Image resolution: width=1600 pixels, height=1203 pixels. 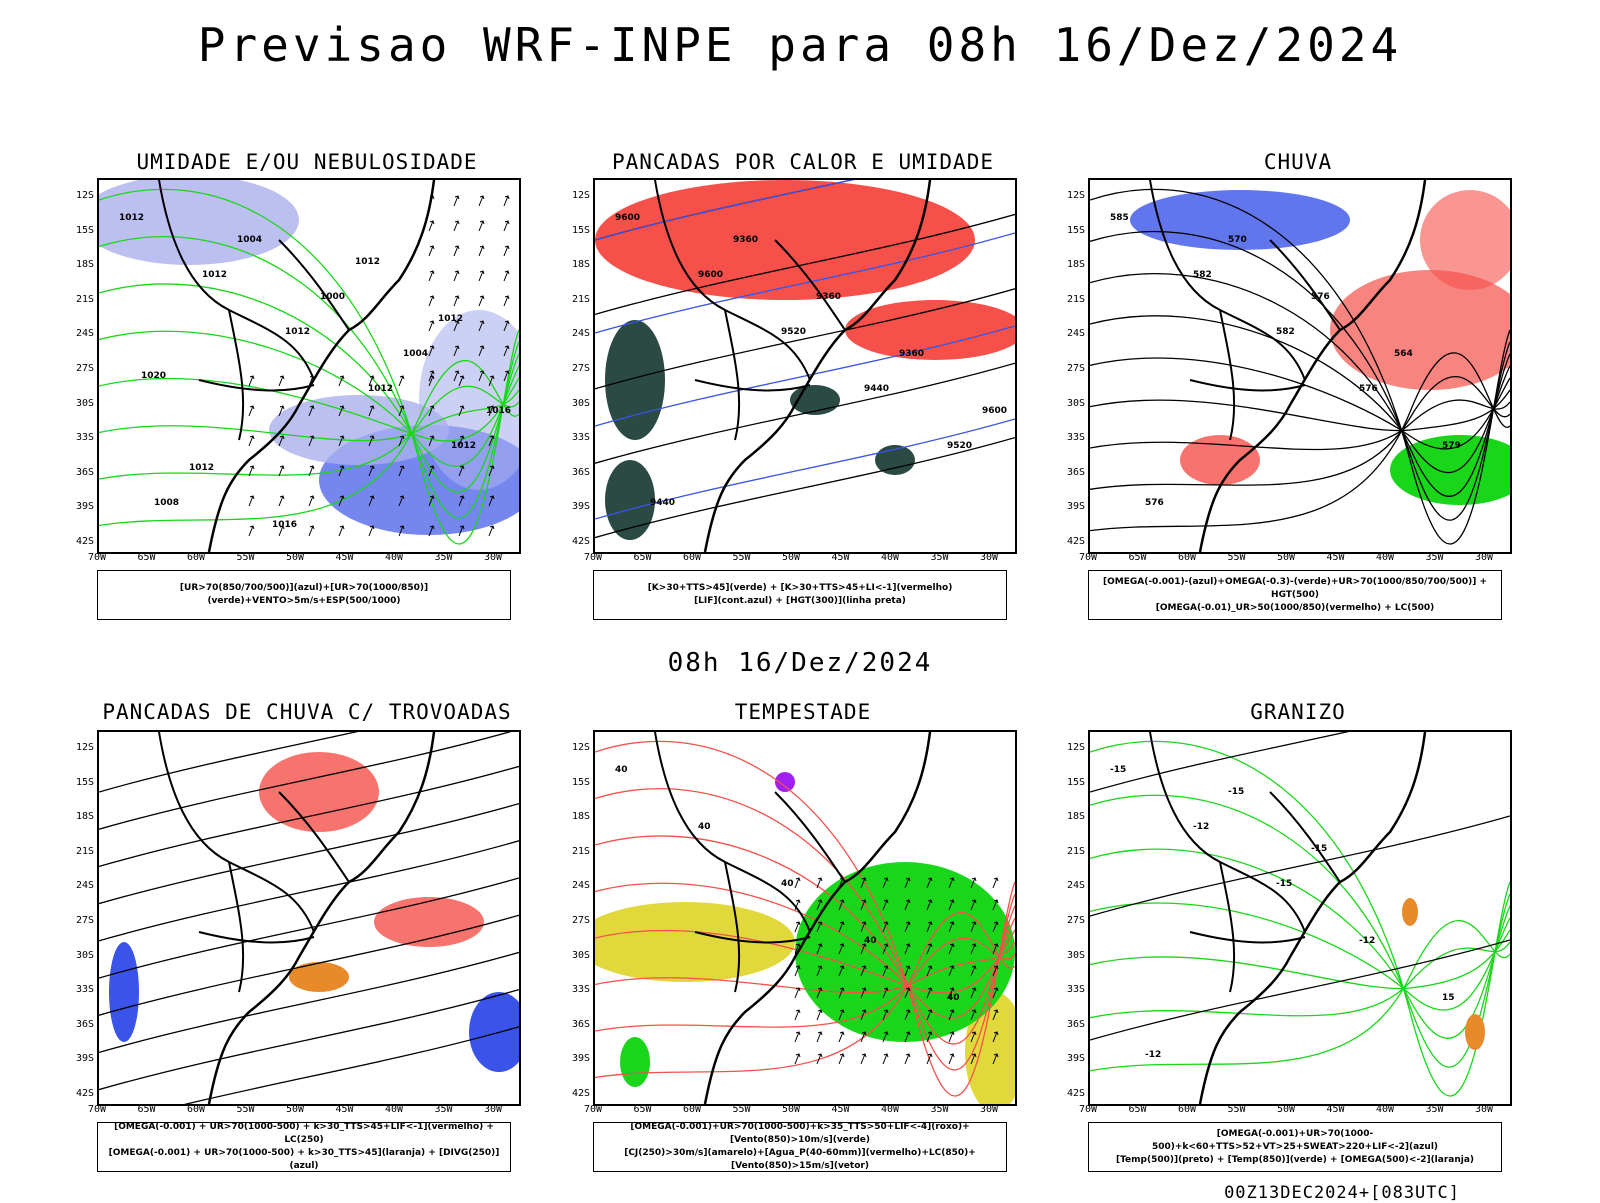 I want to click on coastline, so click(x=817, y=366).